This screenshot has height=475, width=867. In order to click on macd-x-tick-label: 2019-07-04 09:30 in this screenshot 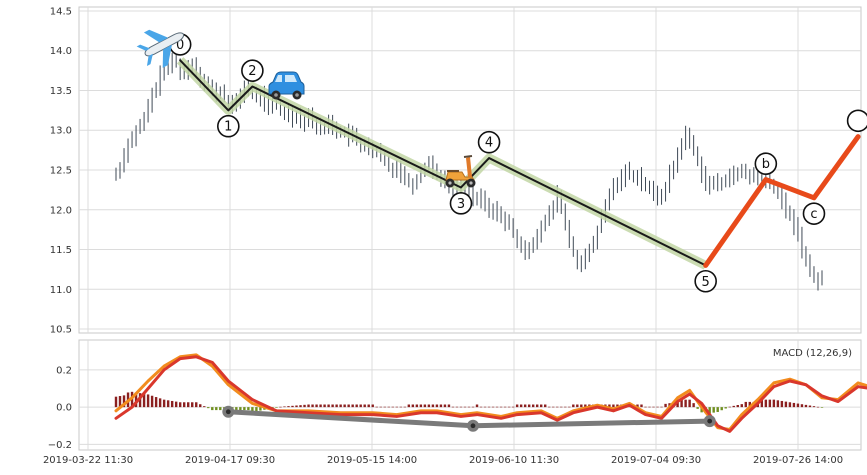, I will do `click(656, 460)`.